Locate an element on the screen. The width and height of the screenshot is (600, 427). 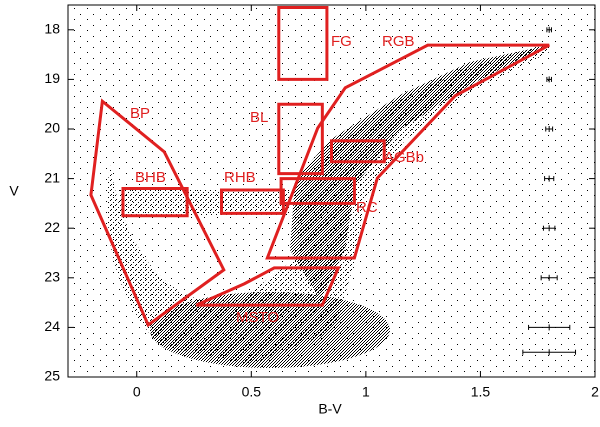
y-tick-label: 25 is located at coordinates (52, 376).